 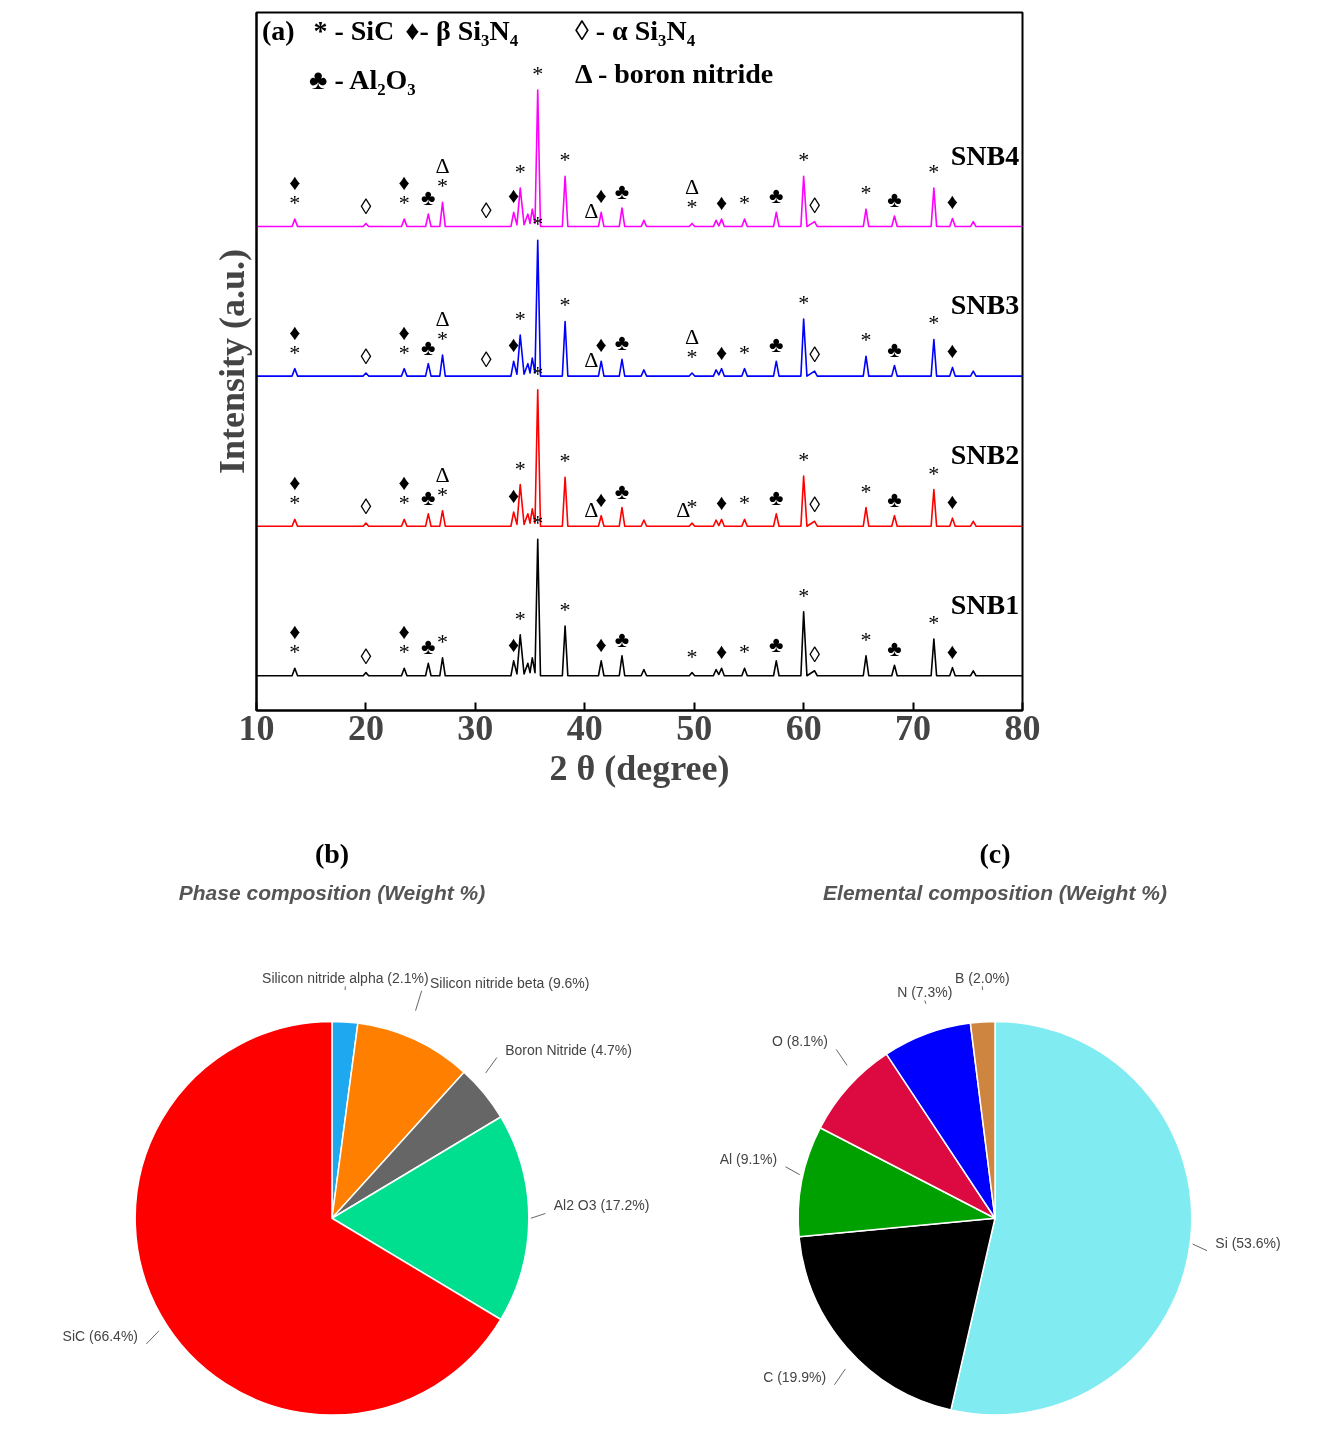 What do you see at coordinates (509, 982) in the screenshot?
I see `slice-label: Silicon nitride beta (9.6%)` at bounding box center [509, 982].